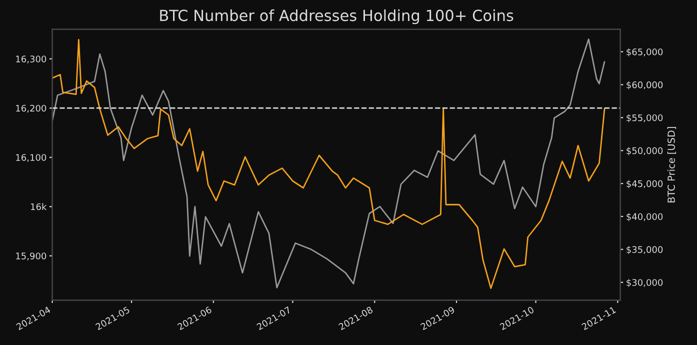 The width and height of the screenshot is (697, 345). Describe the element at coordinates (38, 206) in the screenshot. I see `y-tick-label: 16k` at that location.